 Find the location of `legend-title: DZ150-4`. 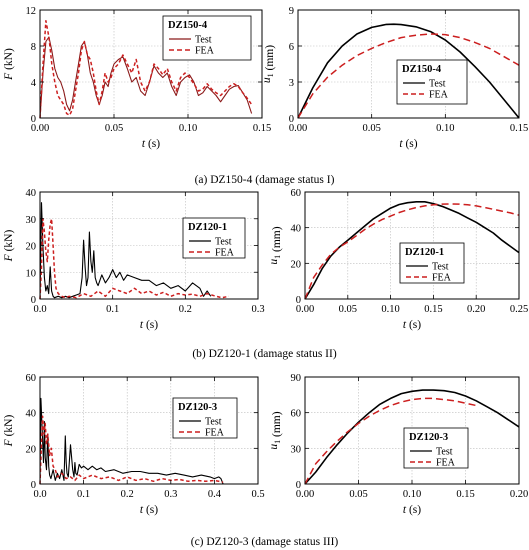

legend-title: DZ150-4 is located at coordinates (188, 25).